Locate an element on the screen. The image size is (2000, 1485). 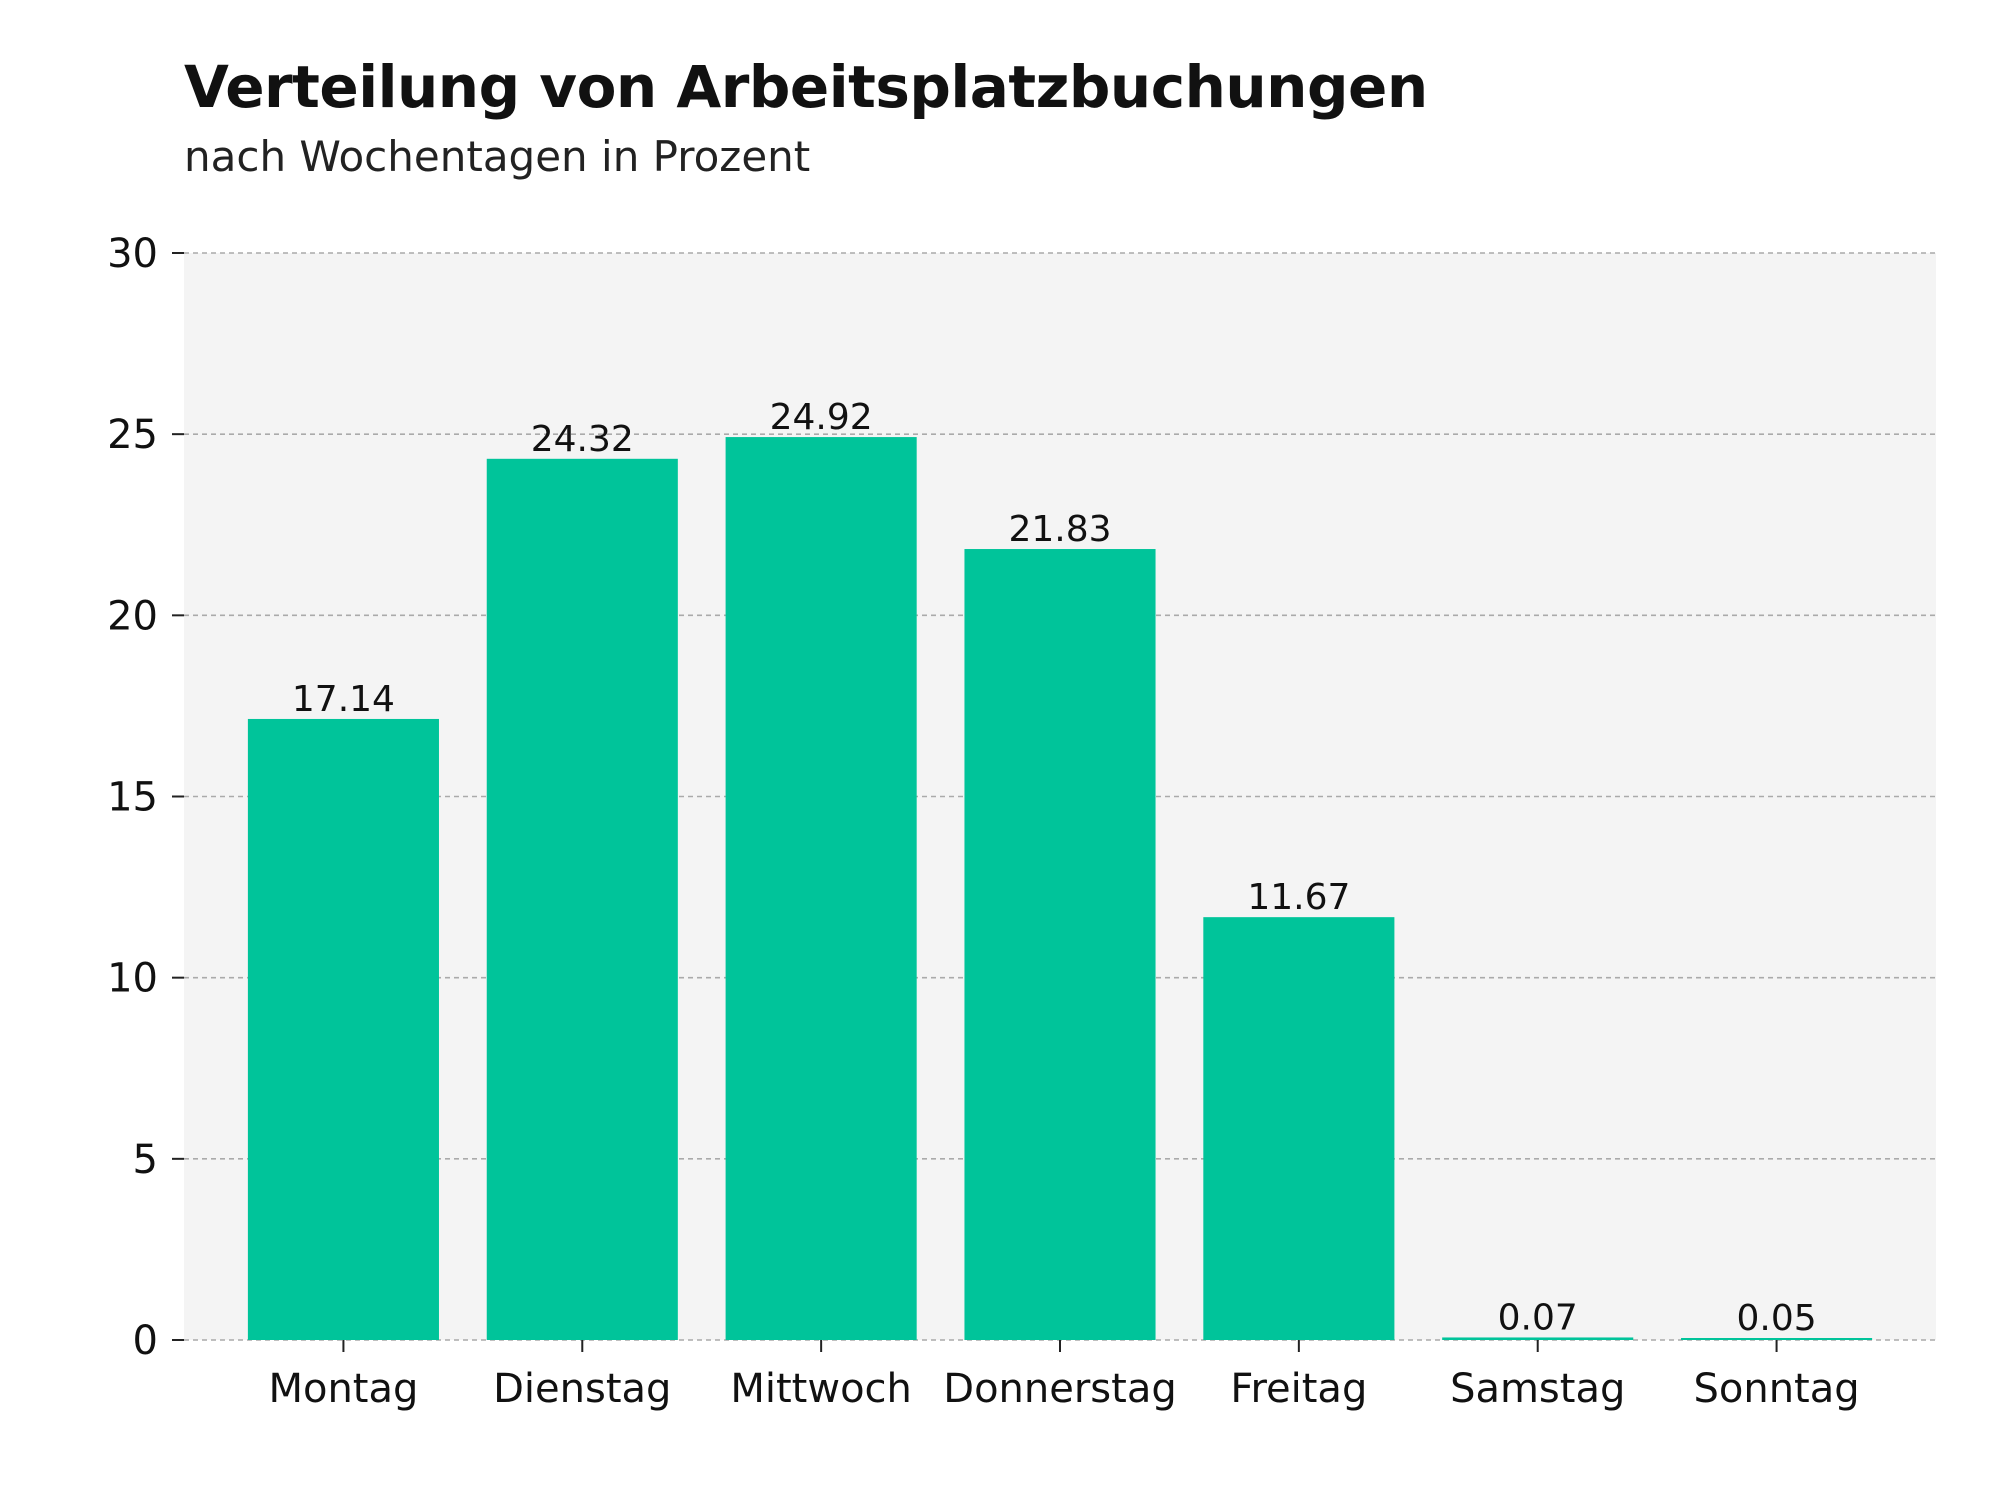
x-tick-label: Sonntag is located at coordinates (1776, 1389).